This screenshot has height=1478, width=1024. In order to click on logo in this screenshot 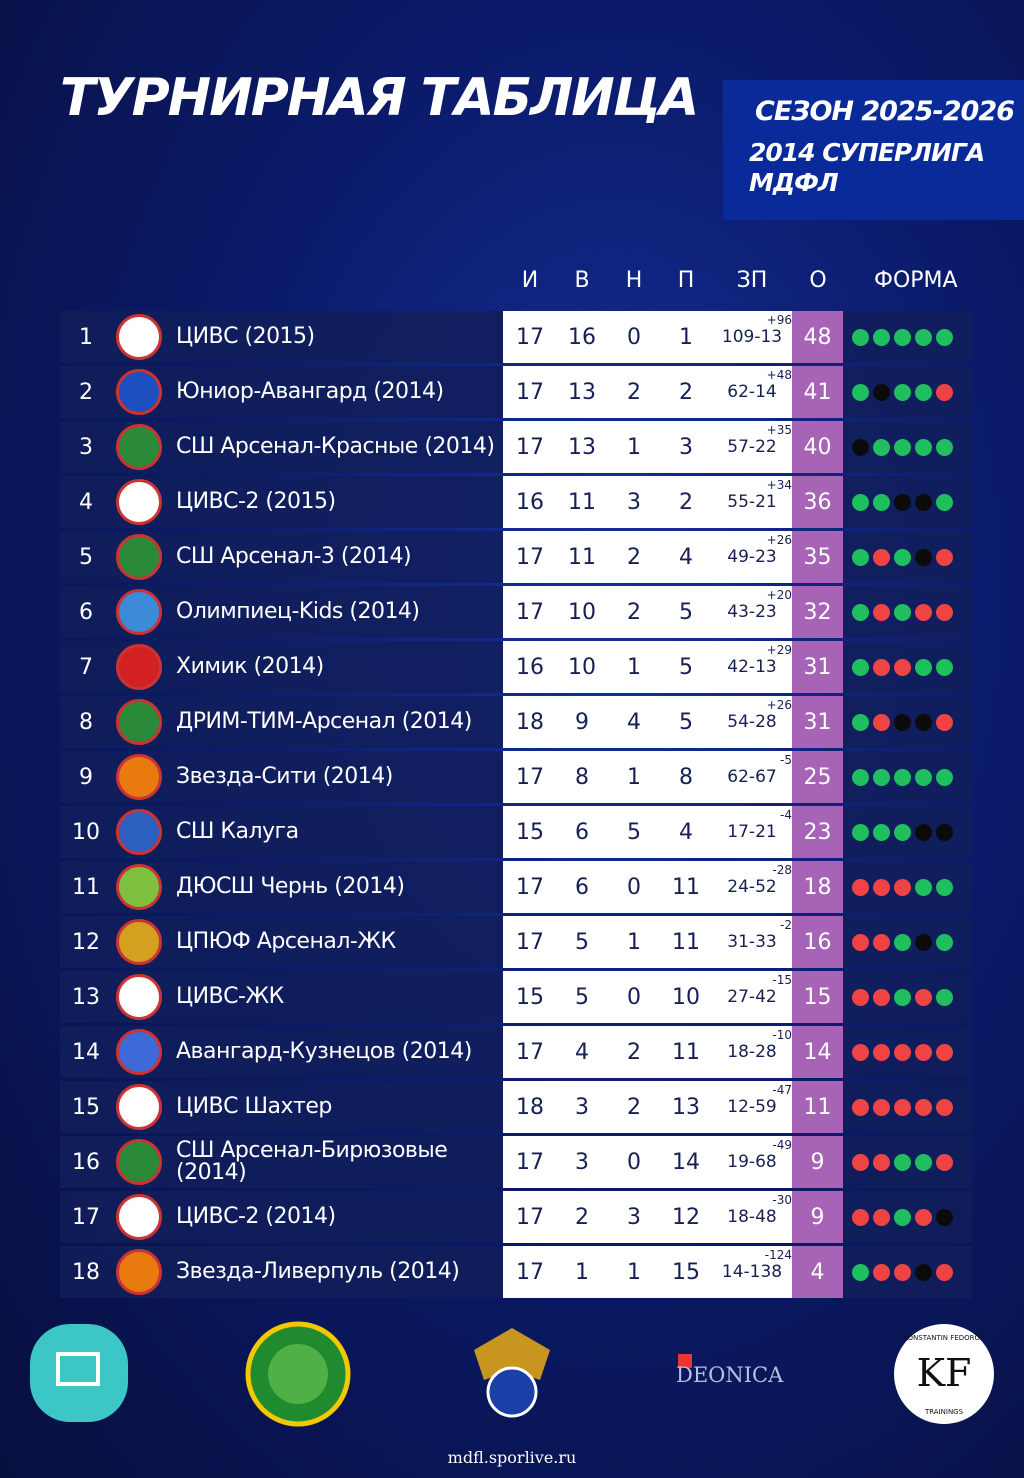, I will do `click(79, 1373)`.